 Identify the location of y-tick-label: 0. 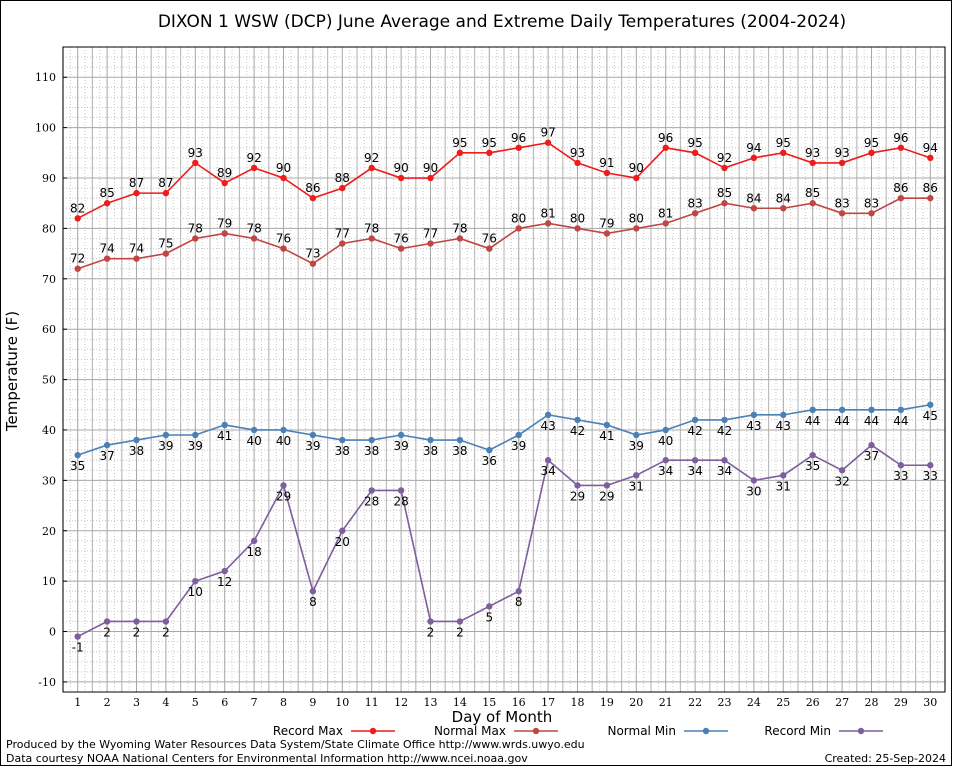
(52, 632).